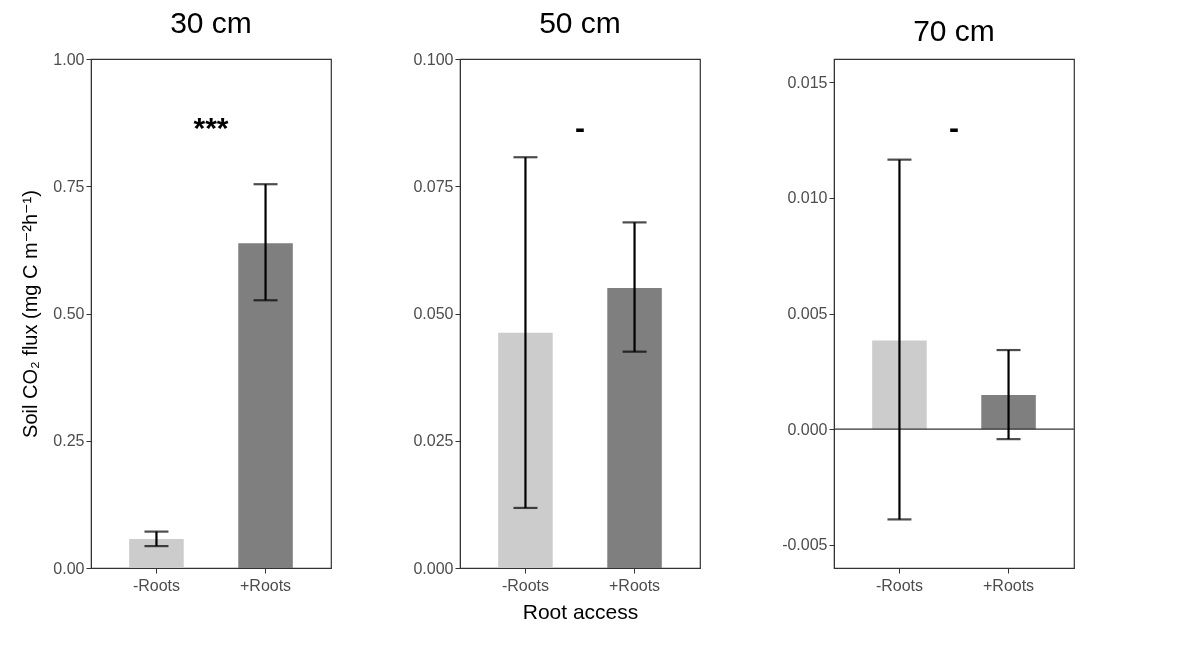 Image resolution: width=1198 pixels, height=652 pixels. I want to click on y-tick-label: 0.050, so click(433, 313).